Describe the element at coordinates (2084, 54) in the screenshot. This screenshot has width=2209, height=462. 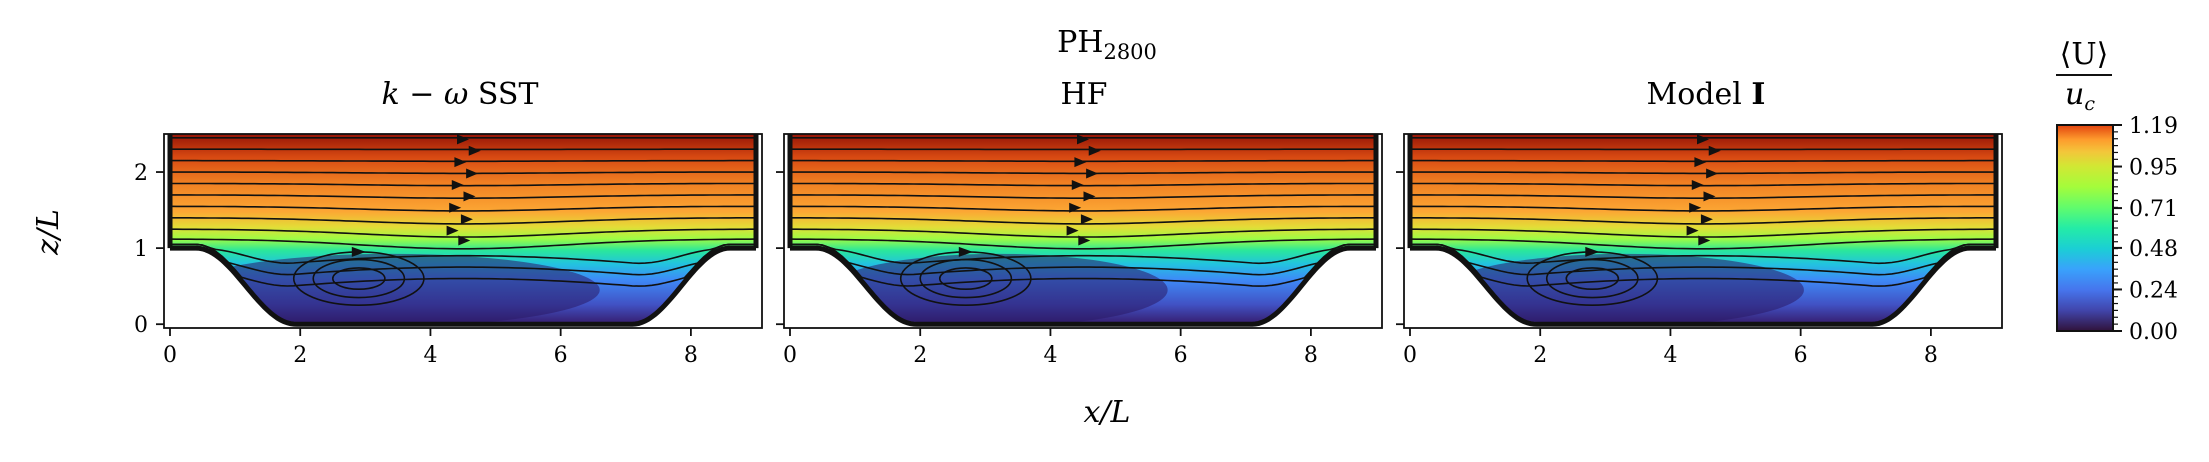
I see `colorbar-title-numerator: ⟨U⟩` at that location.